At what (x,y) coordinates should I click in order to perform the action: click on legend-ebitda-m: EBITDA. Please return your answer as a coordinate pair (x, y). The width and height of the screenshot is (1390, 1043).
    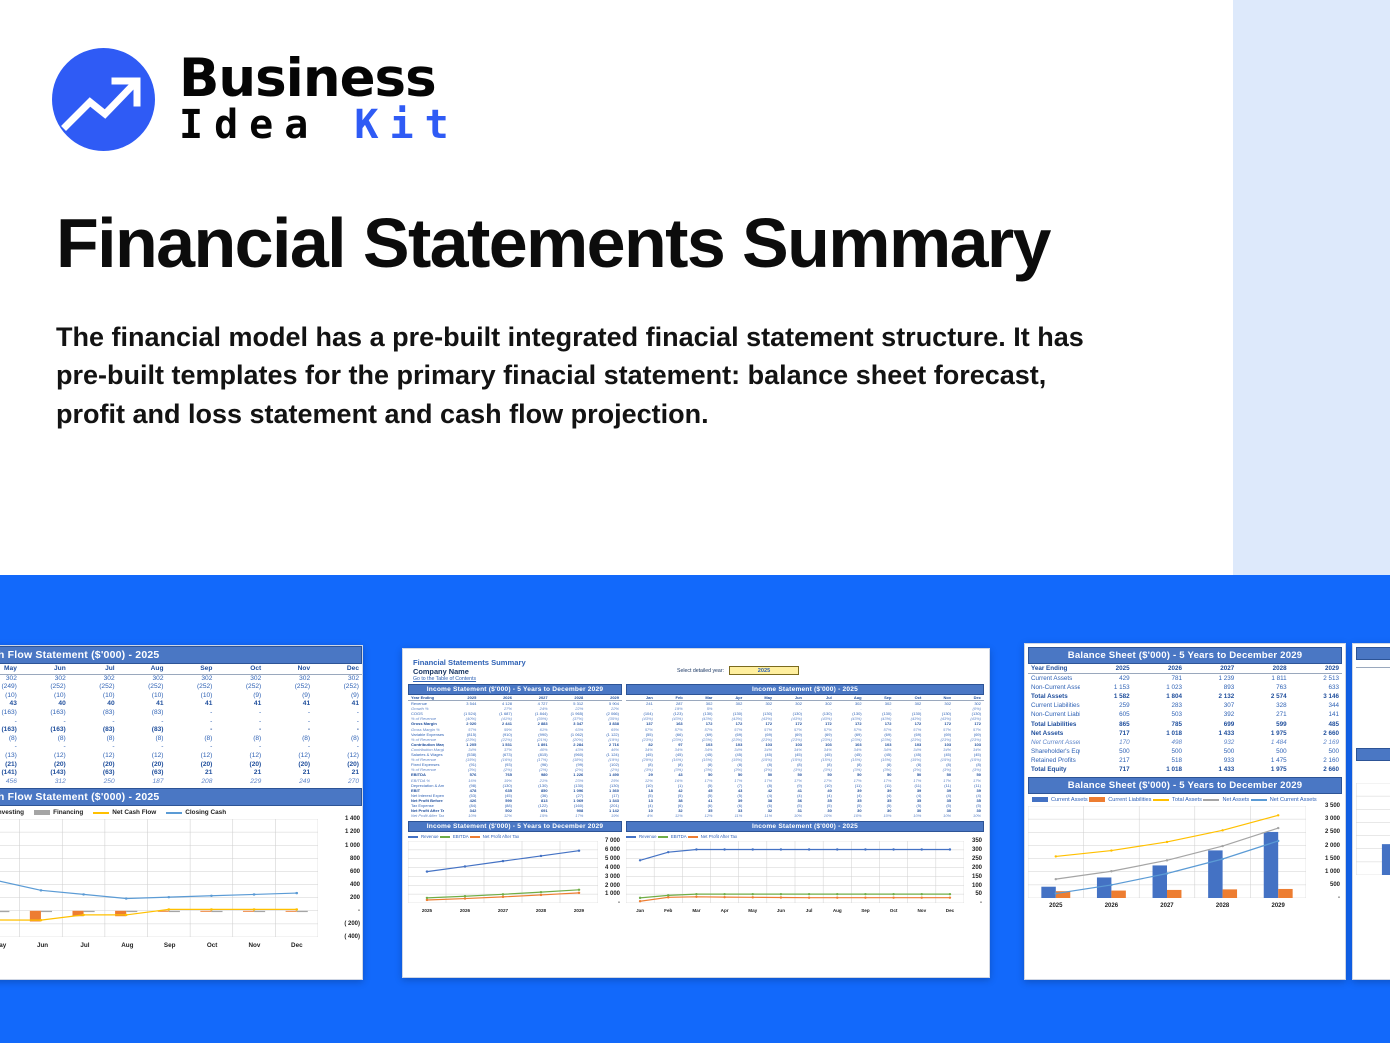
    Looking at the image, I should click on (671, 836).